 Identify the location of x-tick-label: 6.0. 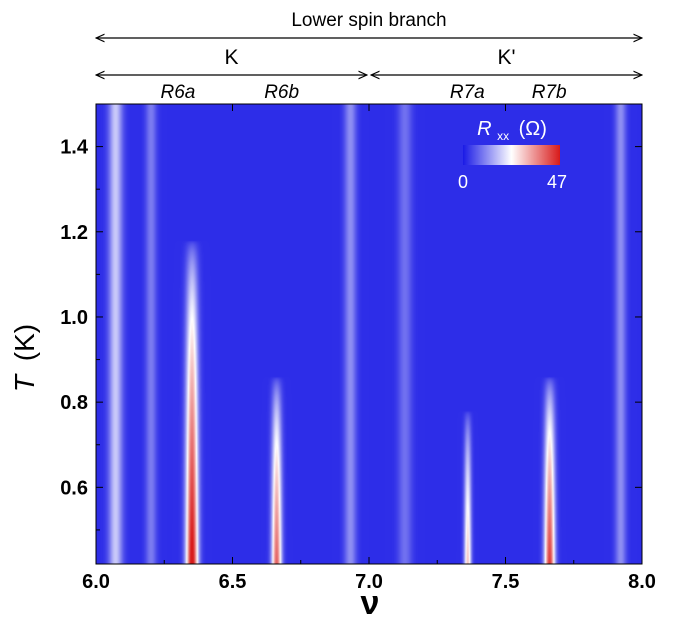
(96, 582).